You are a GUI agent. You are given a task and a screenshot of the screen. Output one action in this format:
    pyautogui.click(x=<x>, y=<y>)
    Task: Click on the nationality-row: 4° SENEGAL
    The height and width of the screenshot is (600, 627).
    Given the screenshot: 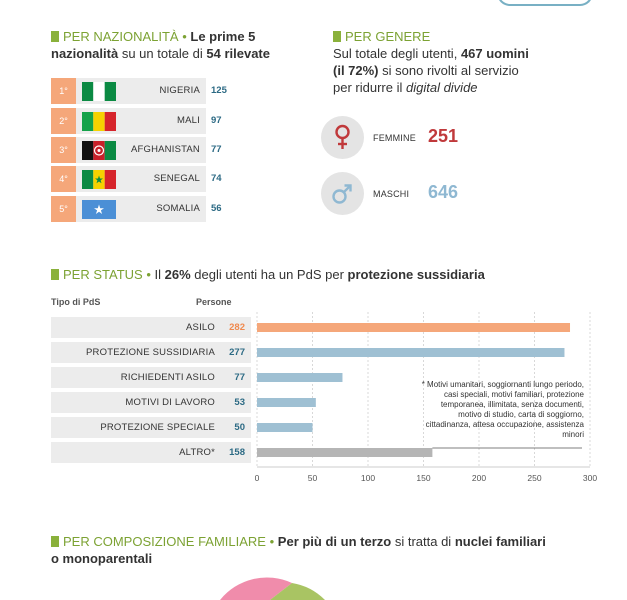 What is the action you would take?
    pyautogui.click(x=128, y=179)
    